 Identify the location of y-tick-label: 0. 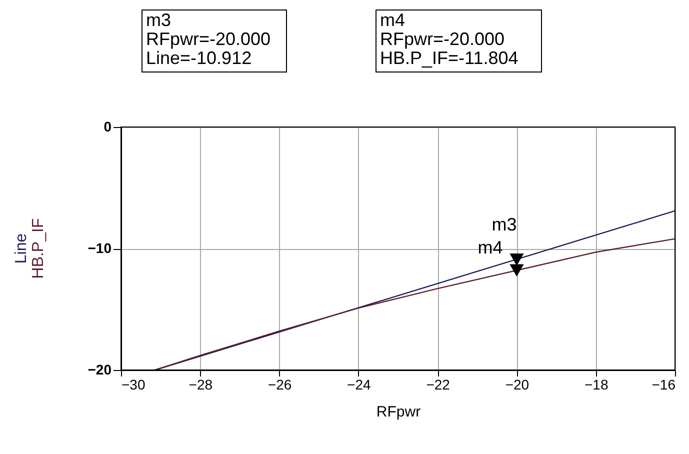
(108, 126).